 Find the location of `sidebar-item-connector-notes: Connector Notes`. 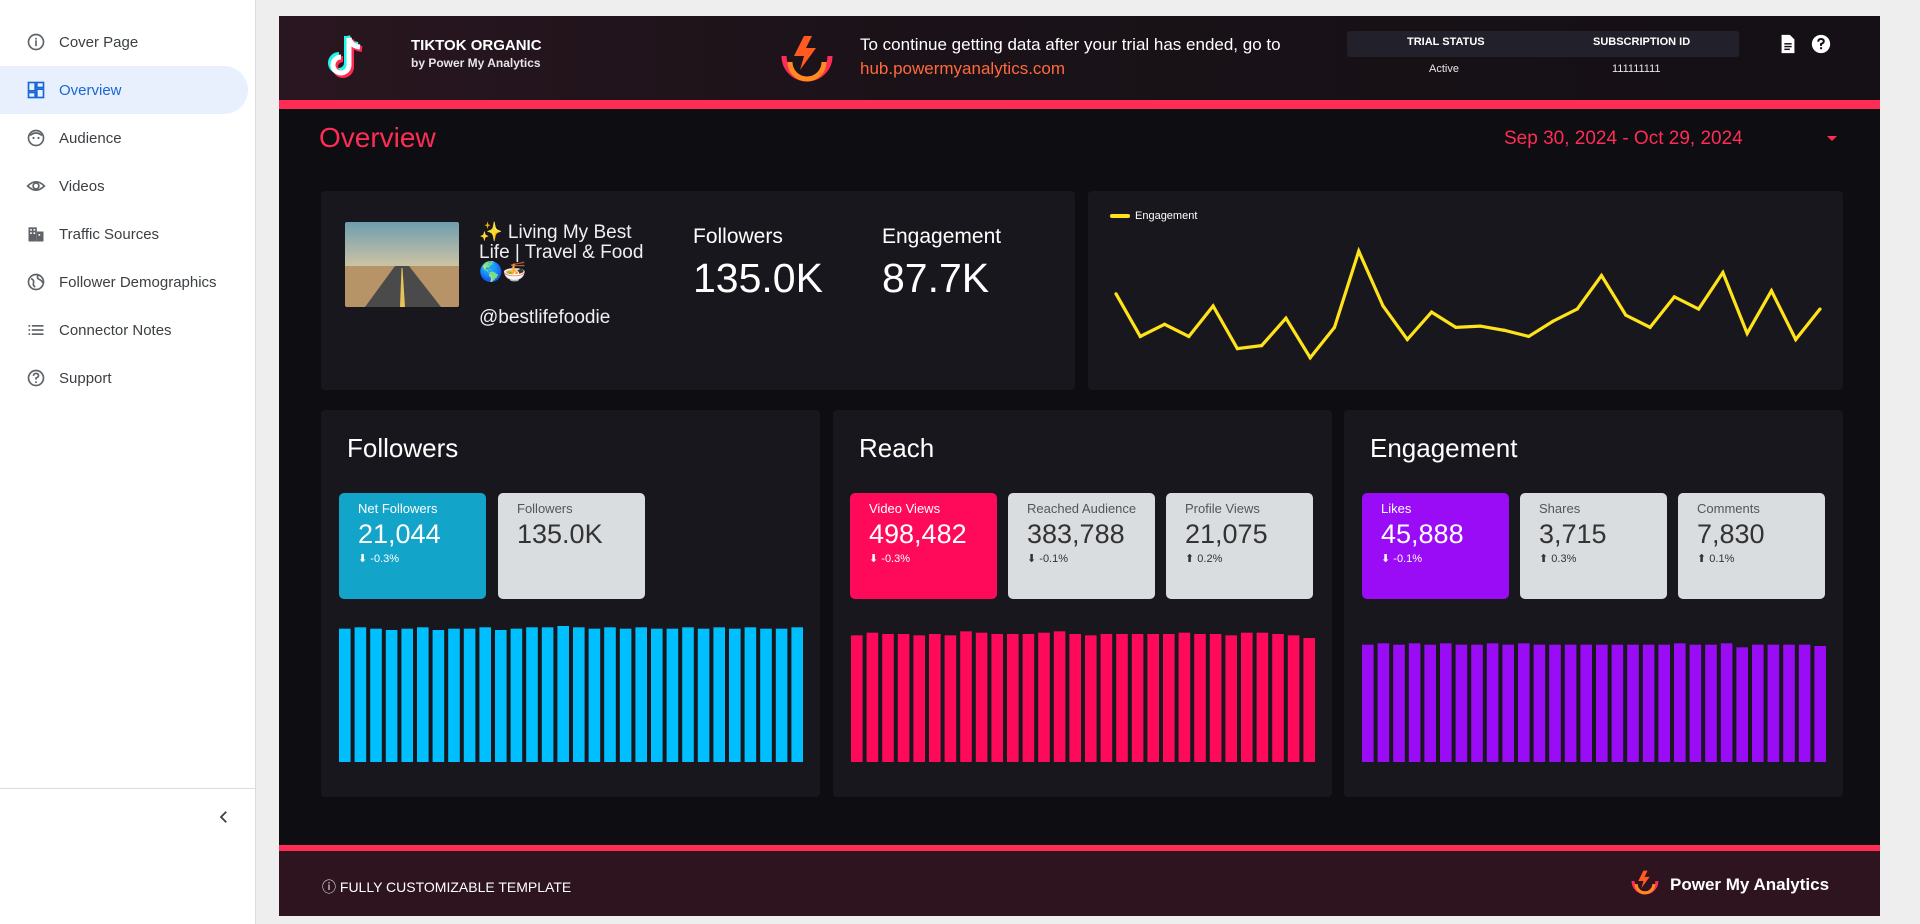

sidebar-item-connector-notes: Connector Notes is located at coordinates (127, 330).